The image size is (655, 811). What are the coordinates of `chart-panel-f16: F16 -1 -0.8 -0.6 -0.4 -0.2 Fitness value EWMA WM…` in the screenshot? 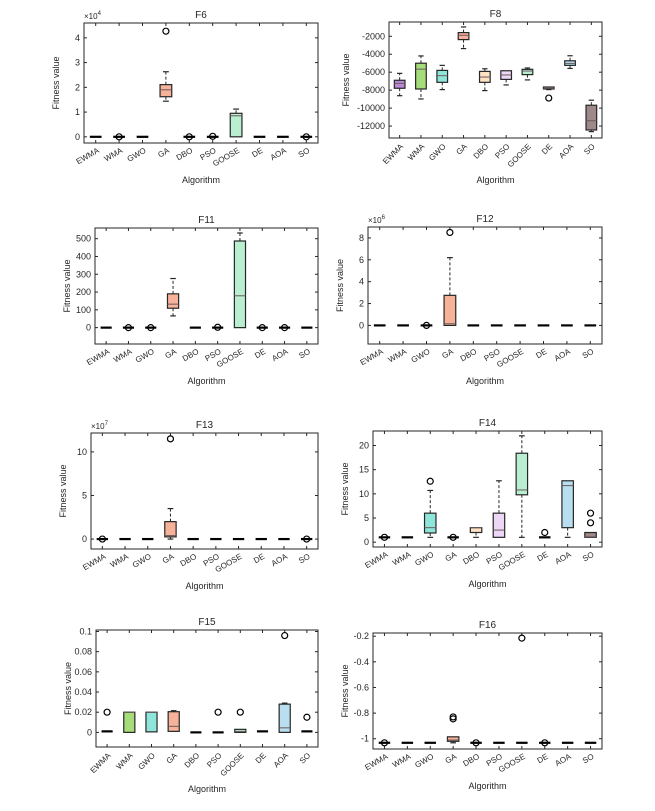 It's located at (471, 705).